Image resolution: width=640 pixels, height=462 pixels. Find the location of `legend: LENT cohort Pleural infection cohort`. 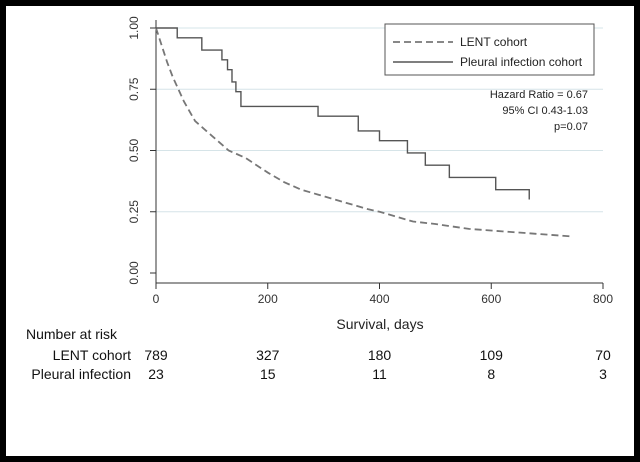

legend: LENT cohort Pleural infection cohort is located at coordinates (489, 49).